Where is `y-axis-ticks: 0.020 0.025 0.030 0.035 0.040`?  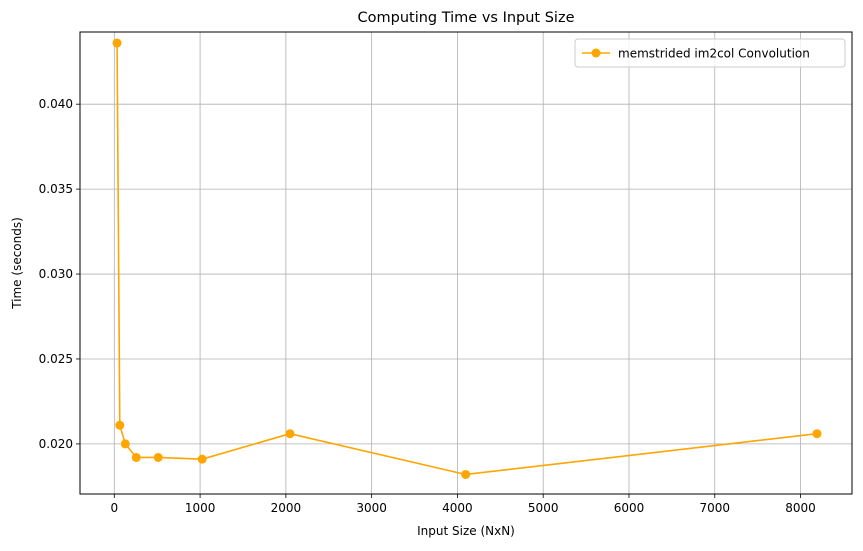
y-axis-ticks: 0.020 0.025 0.030 0.035 0.040 is located at coordinates (59, 274).